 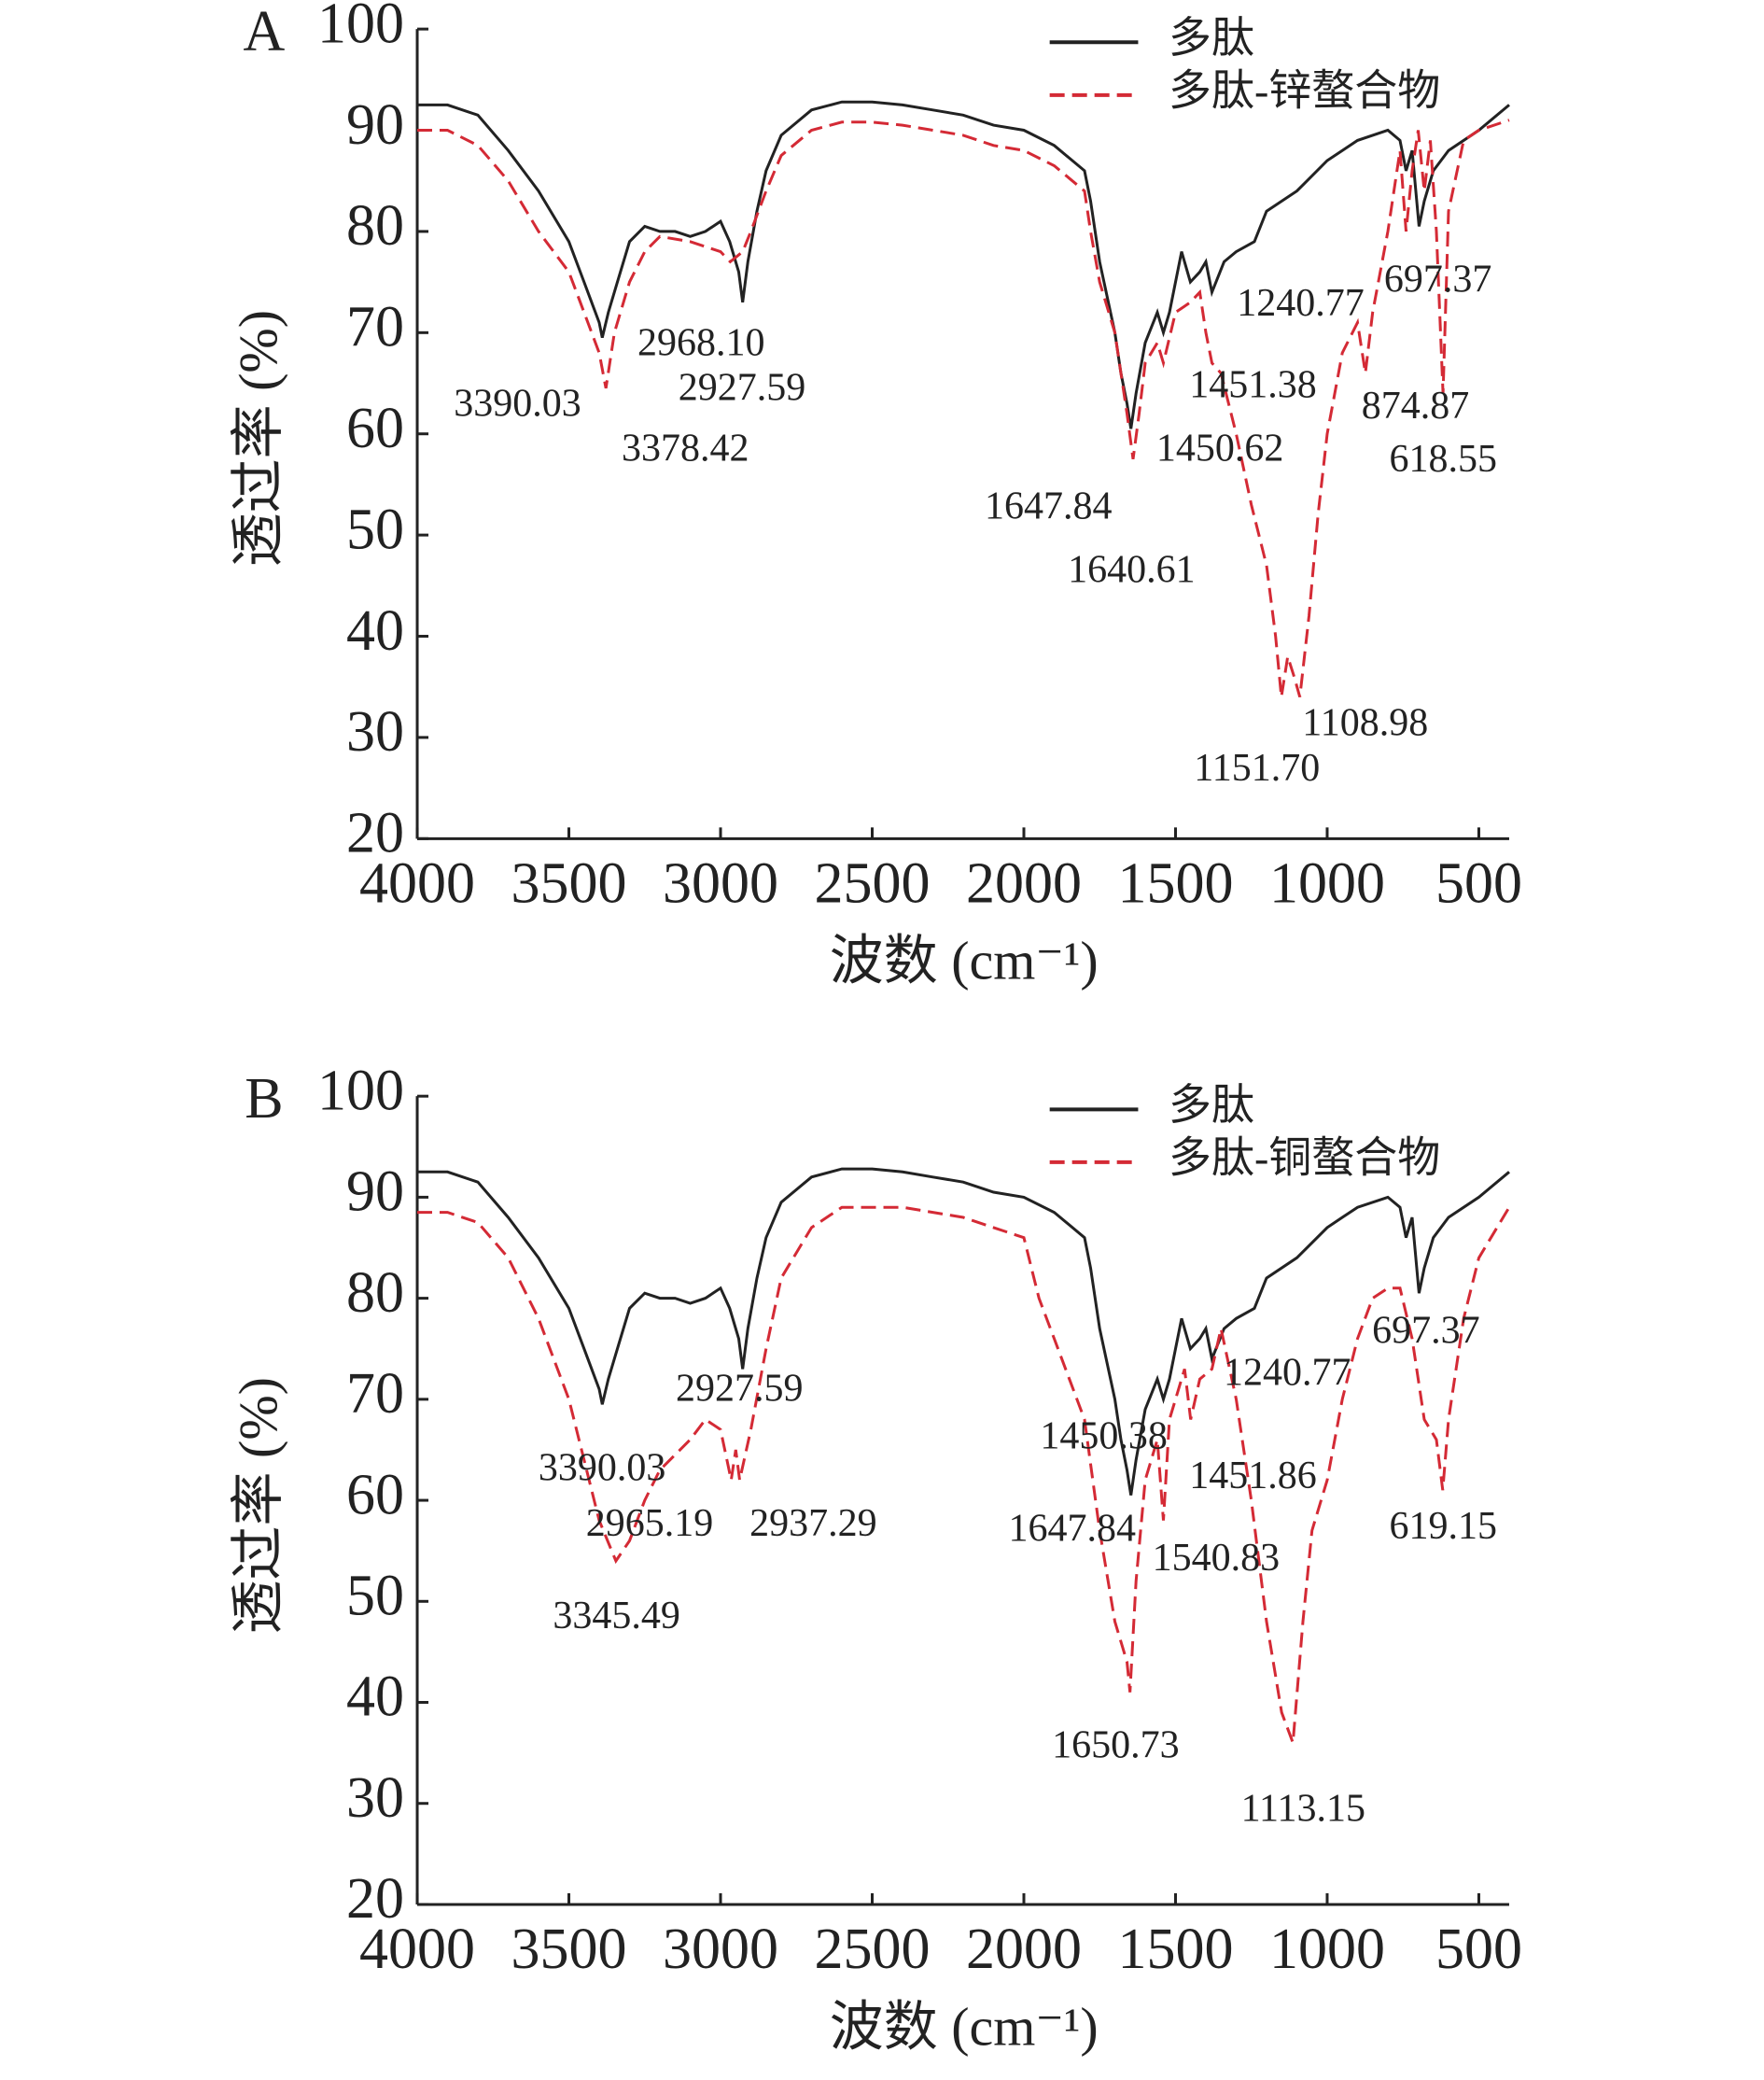 I want to click on peak-label: 1450.62, so click(x=1220, y=448).